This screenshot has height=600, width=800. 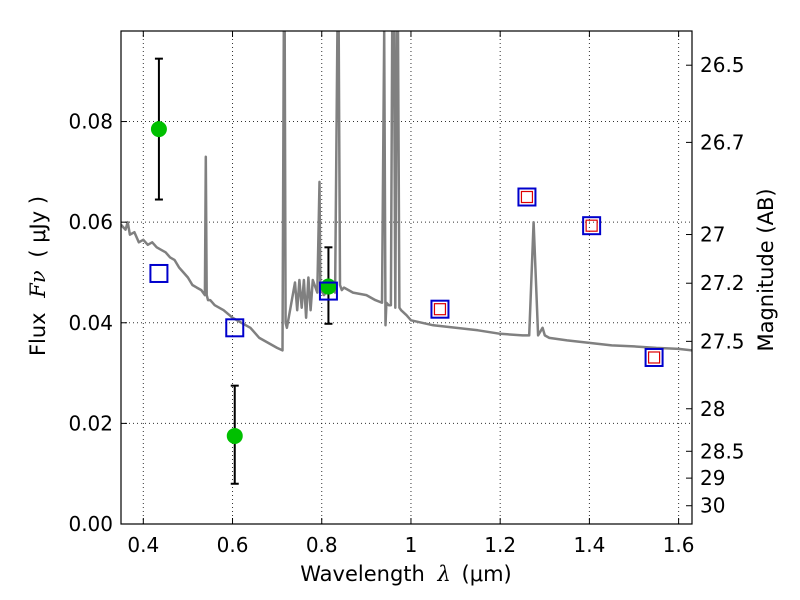 What do you see at coordinates (444, 574) in the screenshot?
I see `x-axis-label-symbol: λ` at bounding box center [444, 574].